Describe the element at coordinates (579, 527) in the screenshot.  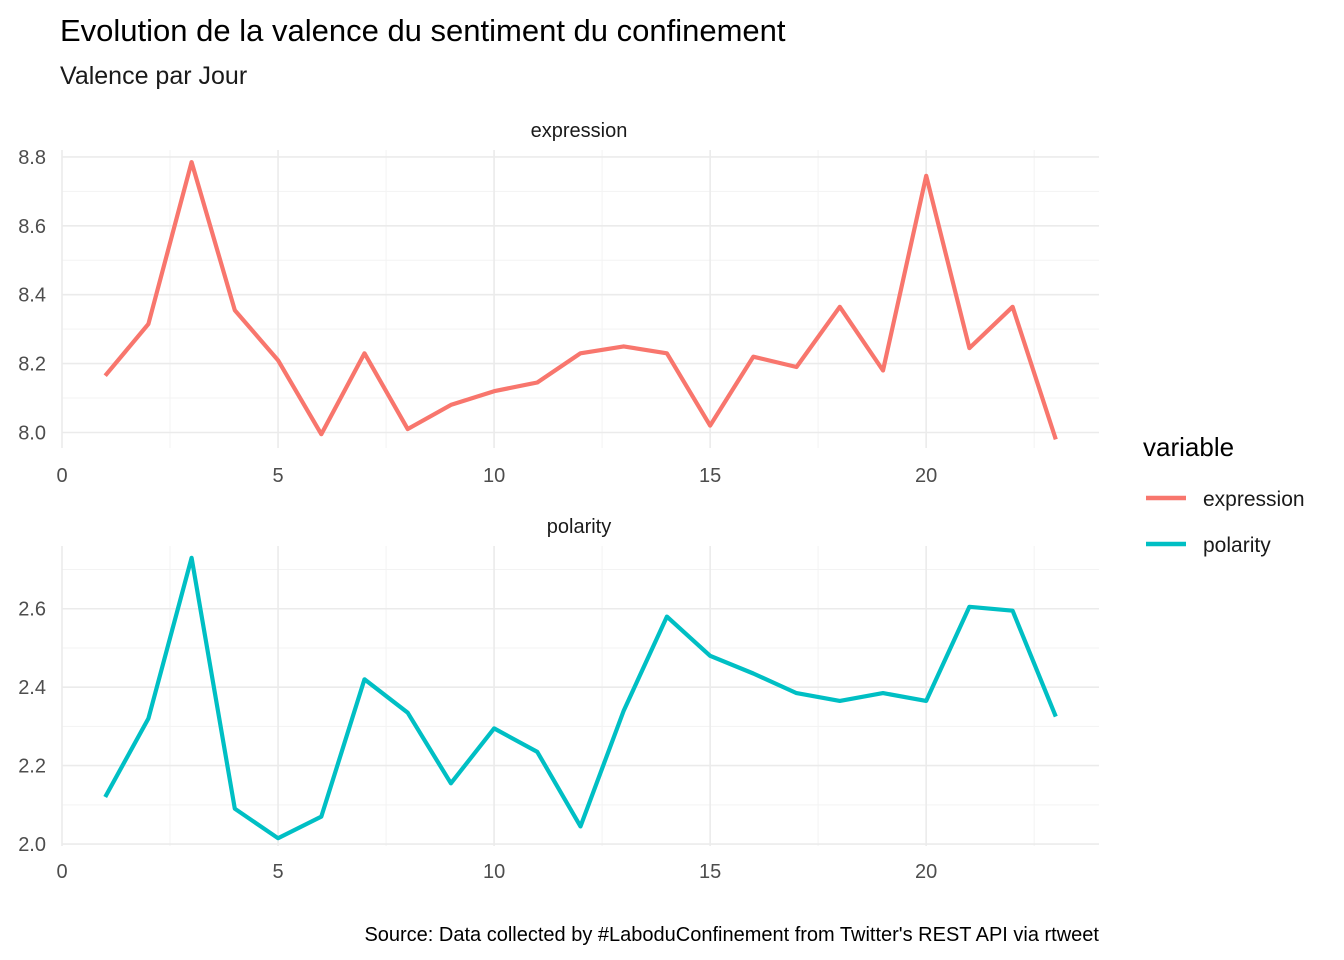
I see `facet-strip-polarity: polarity` at that location.